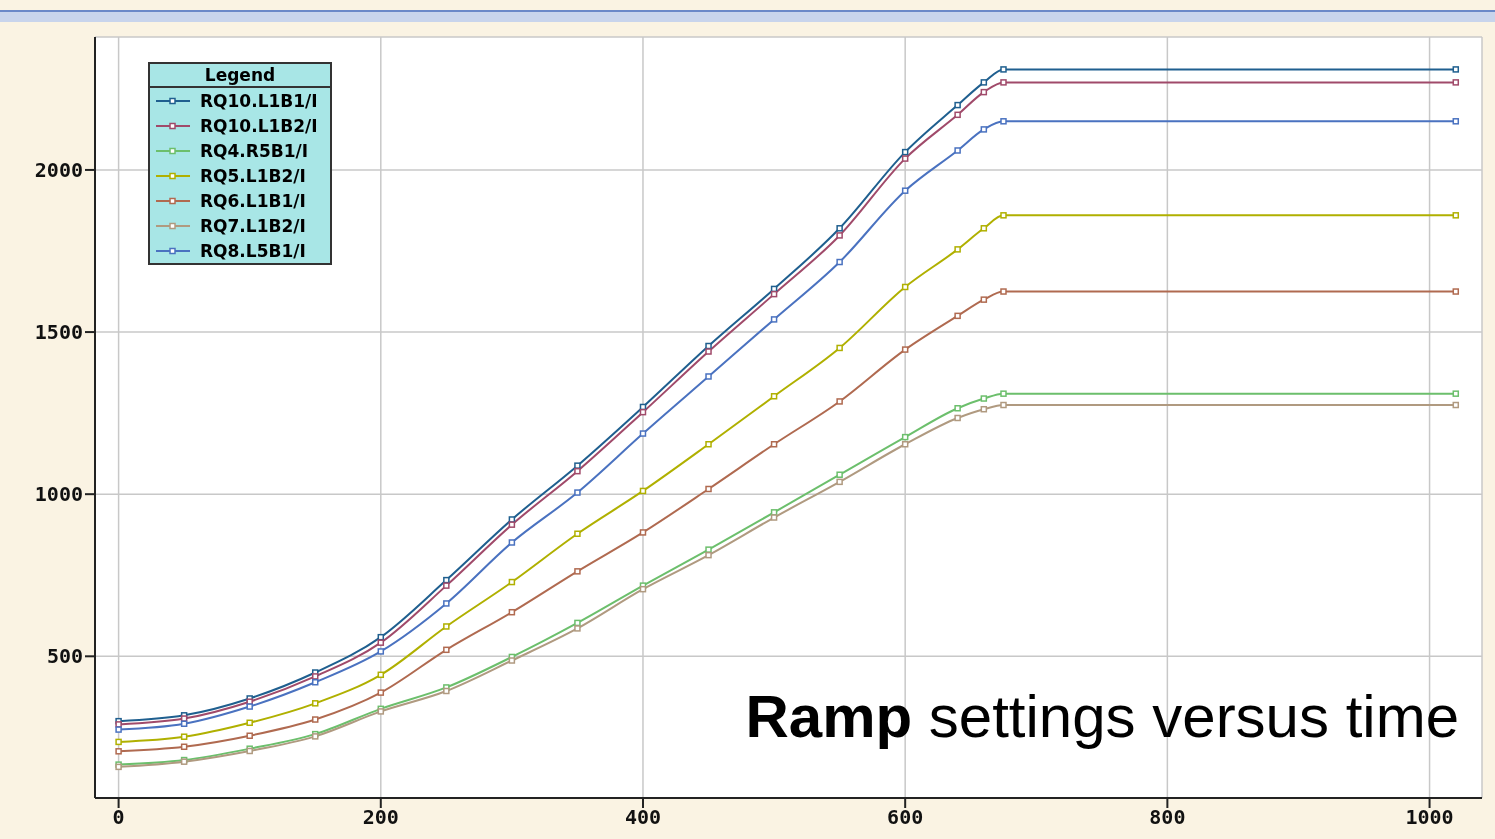 The image size is (1495, 839). Describe the element at coordinates (380, 817) in the screenshot. I see `x-tick-label: 200` at that location.